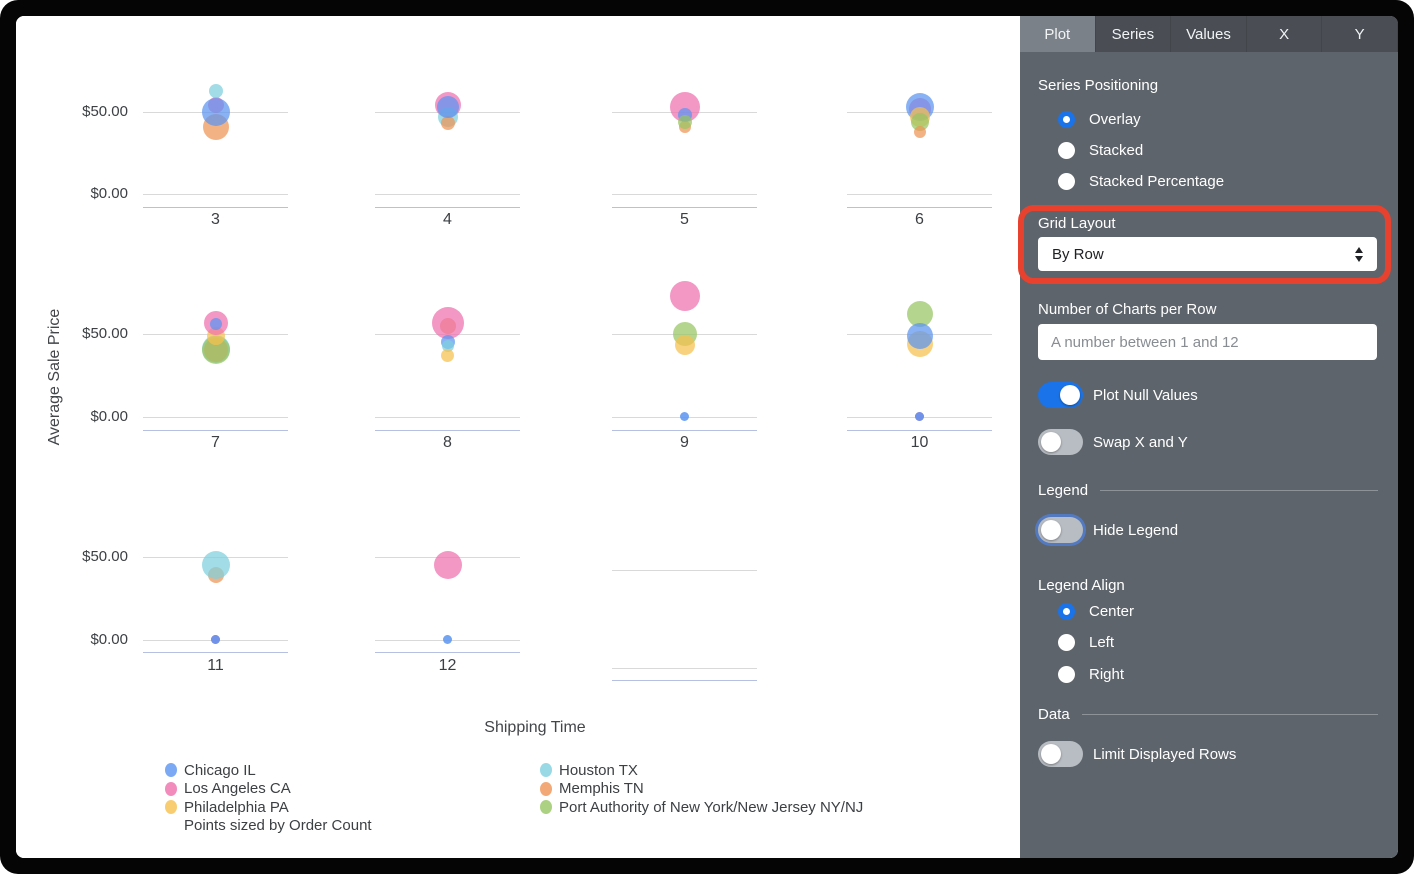 This screenshot has height=874, width=1414. What do you see at coordinates (601, 789) in the screenshot?
I see `legend-label: Memphis TN` at bounding box center [601, 789].